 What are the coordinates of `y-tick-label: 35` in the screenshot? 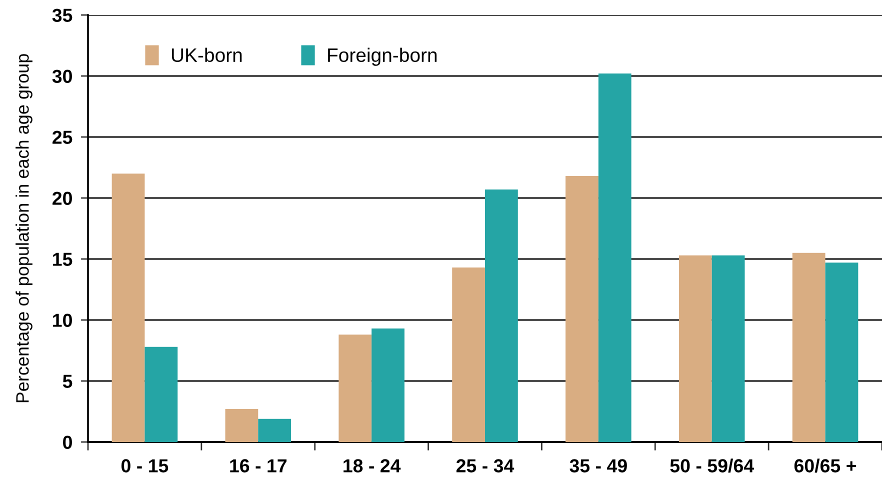 It's located at (62, 15).